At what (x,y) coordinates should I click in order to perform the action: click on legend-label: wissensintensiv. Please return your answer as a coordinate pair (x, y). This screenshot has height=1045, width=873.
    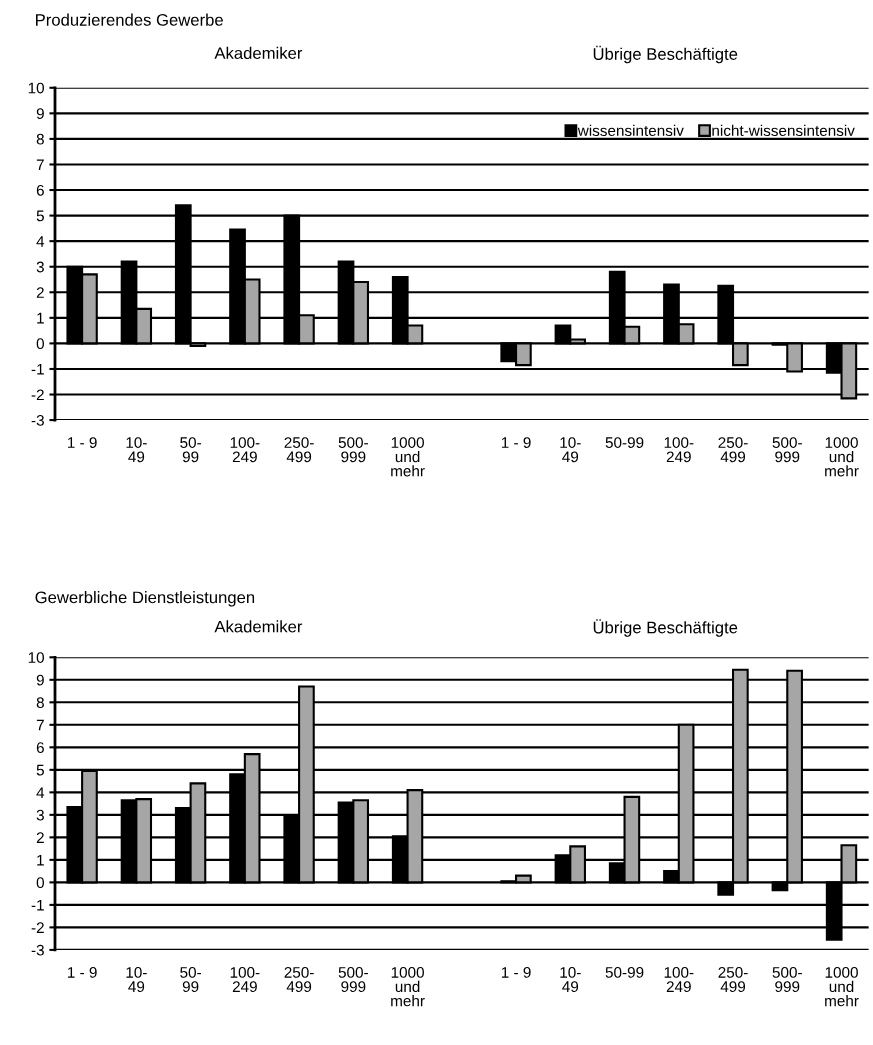
    Looking at the image, I should click on (630, 130).